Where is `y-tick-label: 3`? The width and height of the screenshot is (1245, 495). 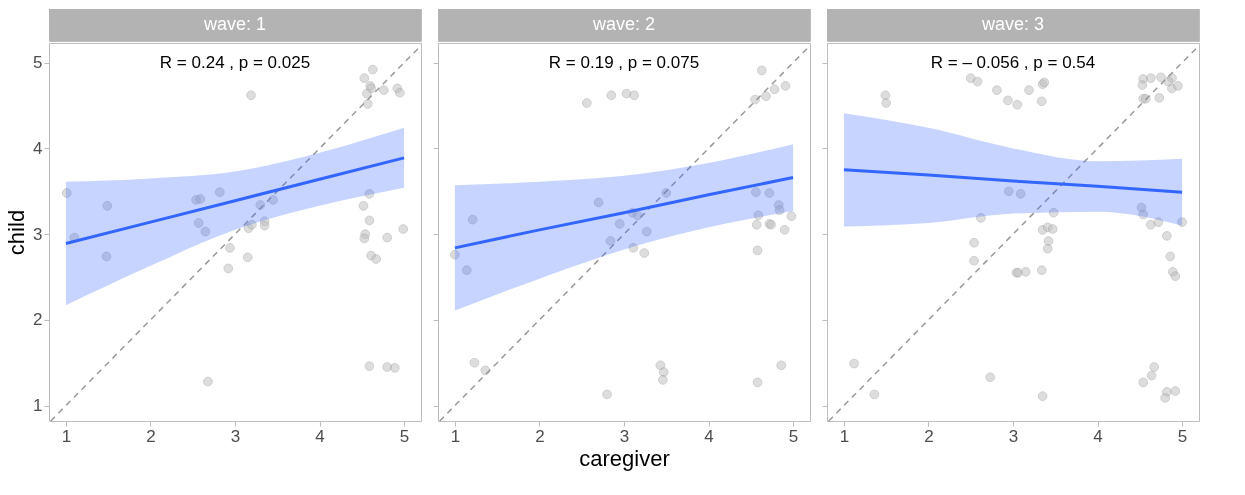
y-tick-label: 3 is located at coordinates (38, 234).